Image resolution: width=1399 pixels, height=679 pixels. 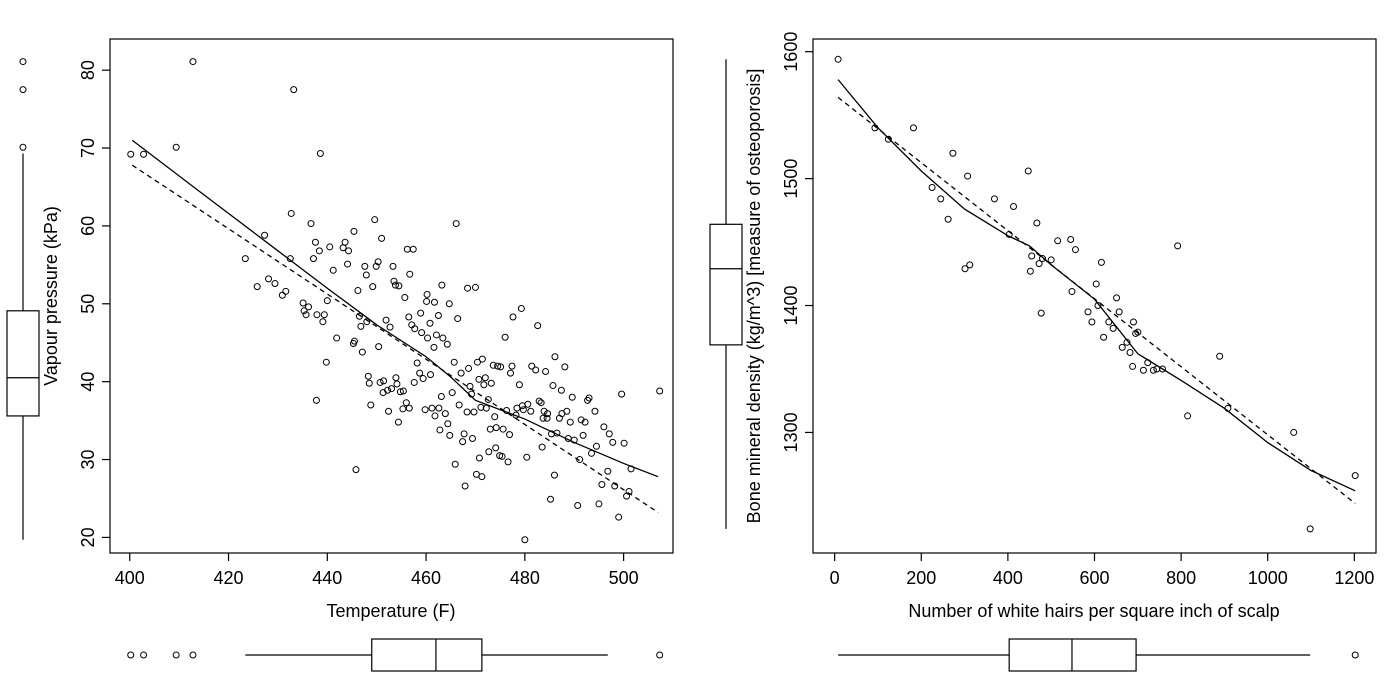 I want to click on y-boxplot-right, so click(x=726, y=294).